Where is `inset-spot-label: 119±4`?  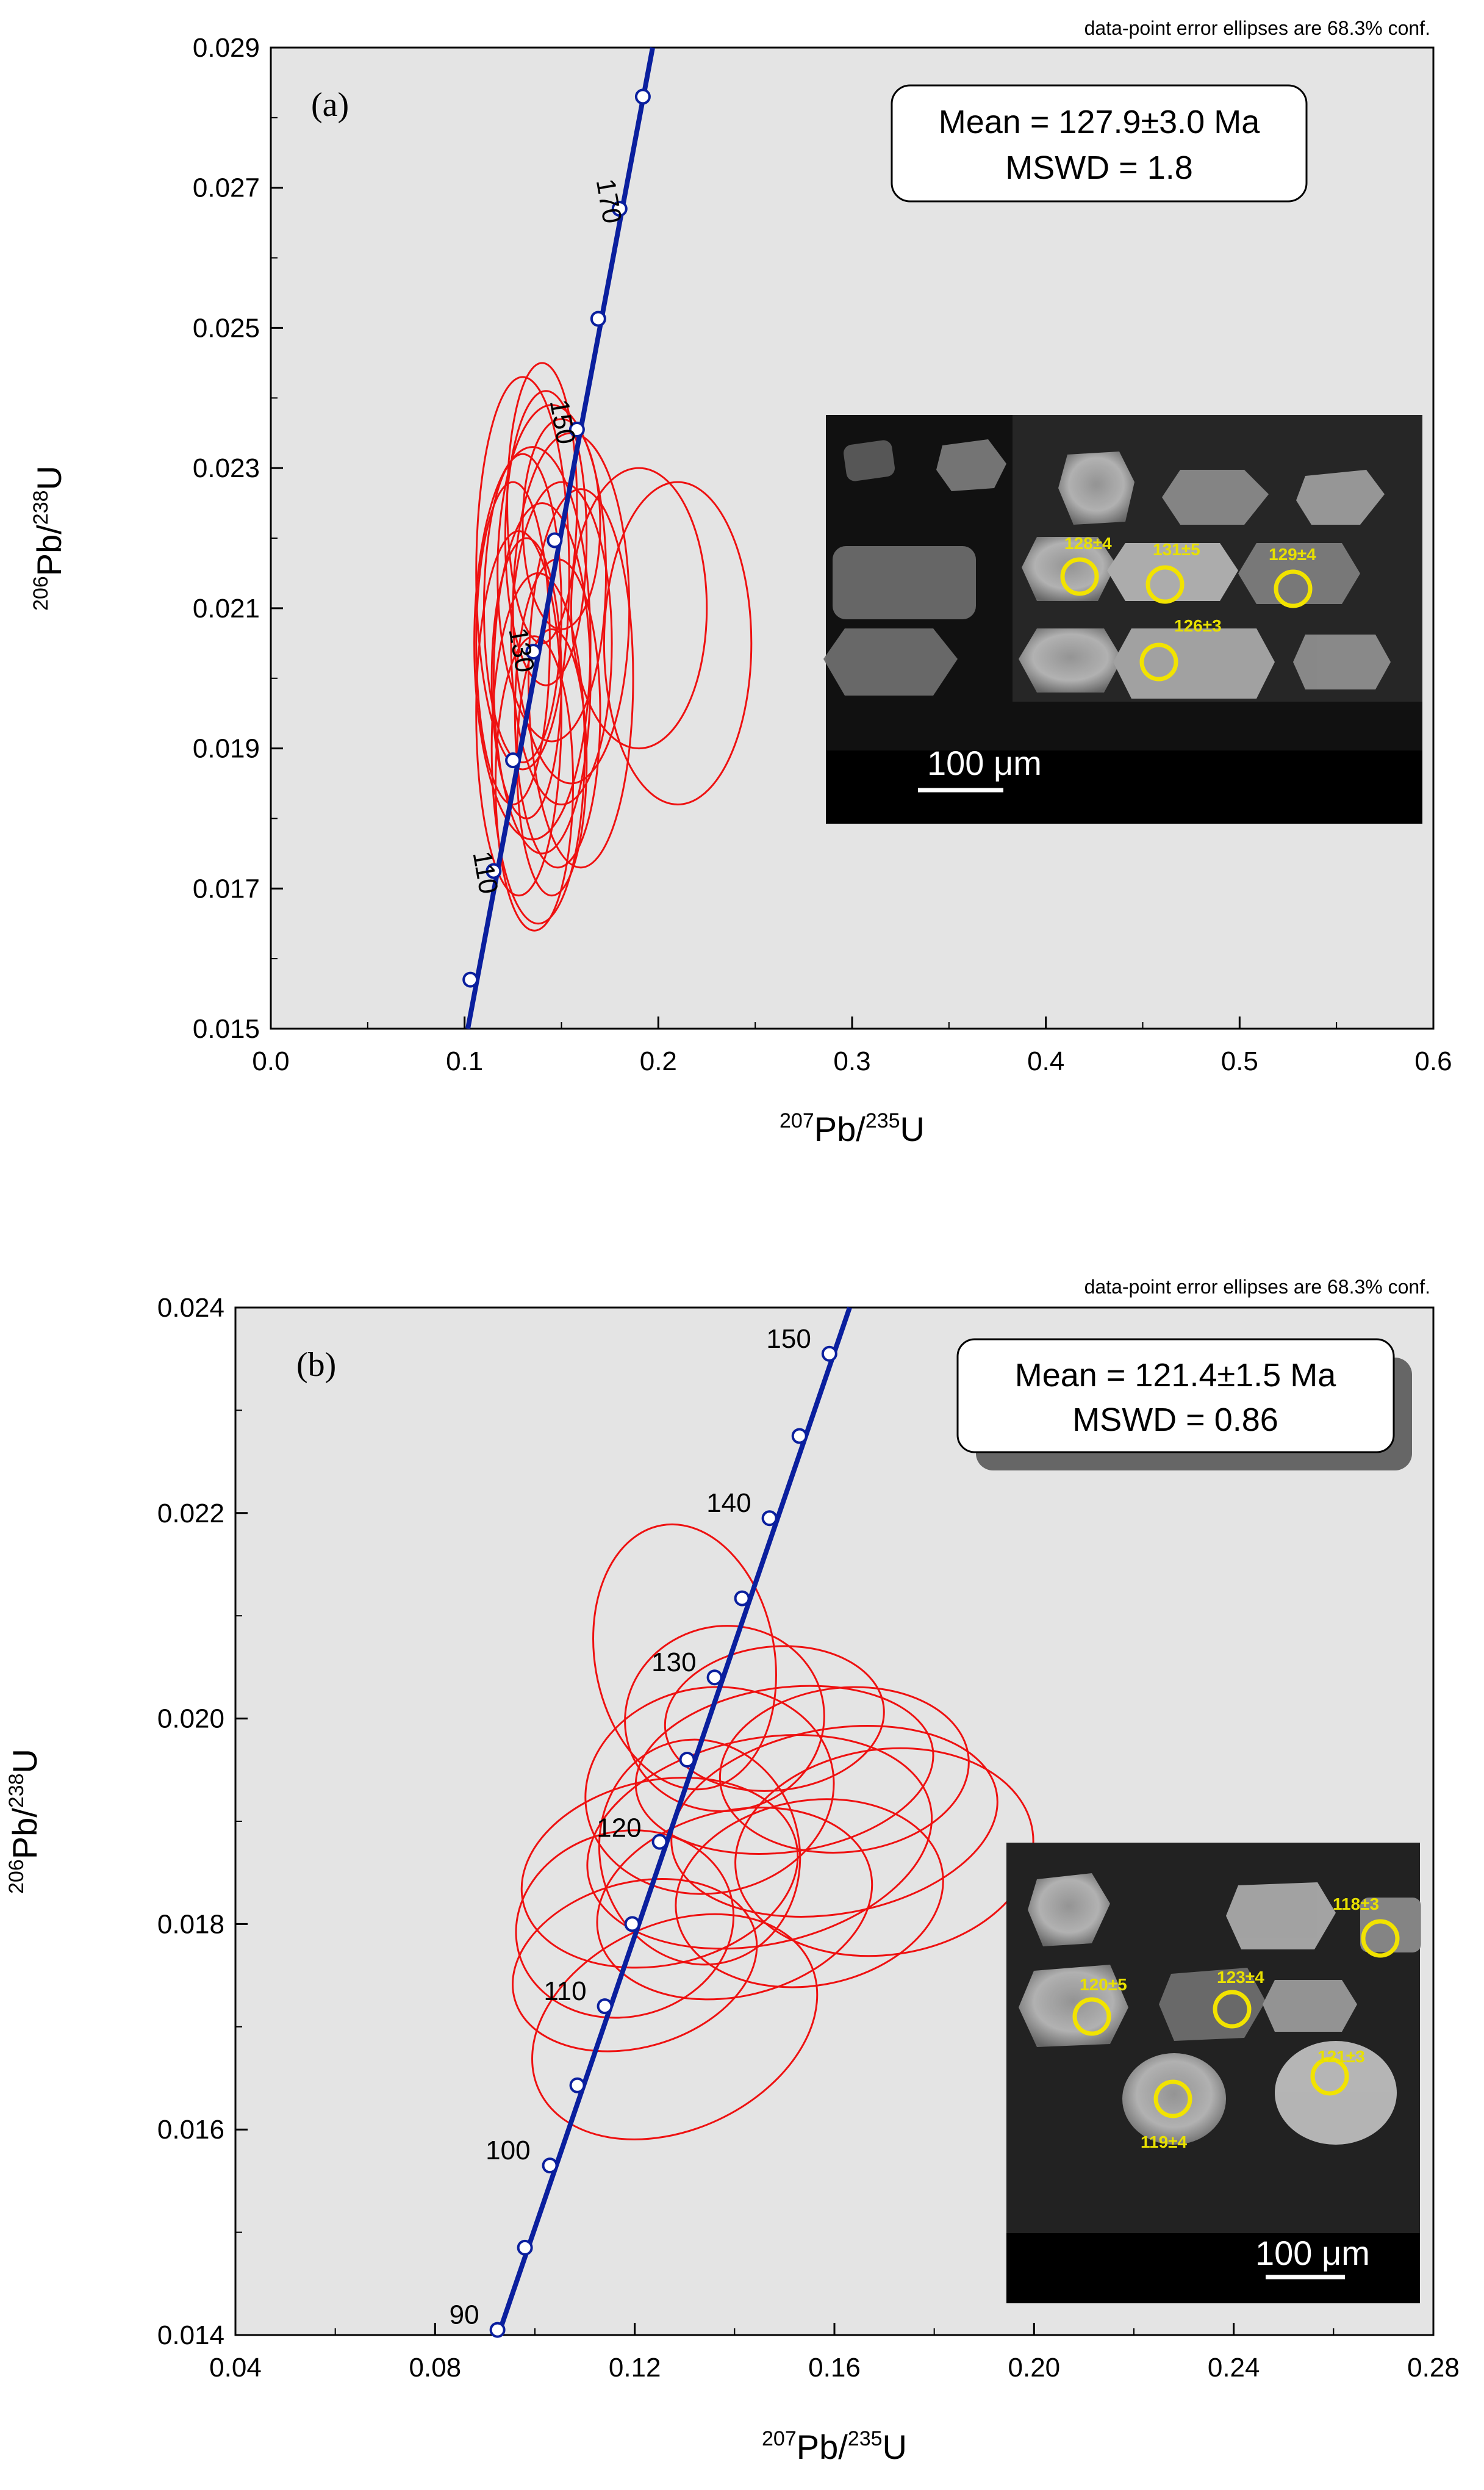
inset-spot-label: 119±4 is located at coordinates (1164, 2141).